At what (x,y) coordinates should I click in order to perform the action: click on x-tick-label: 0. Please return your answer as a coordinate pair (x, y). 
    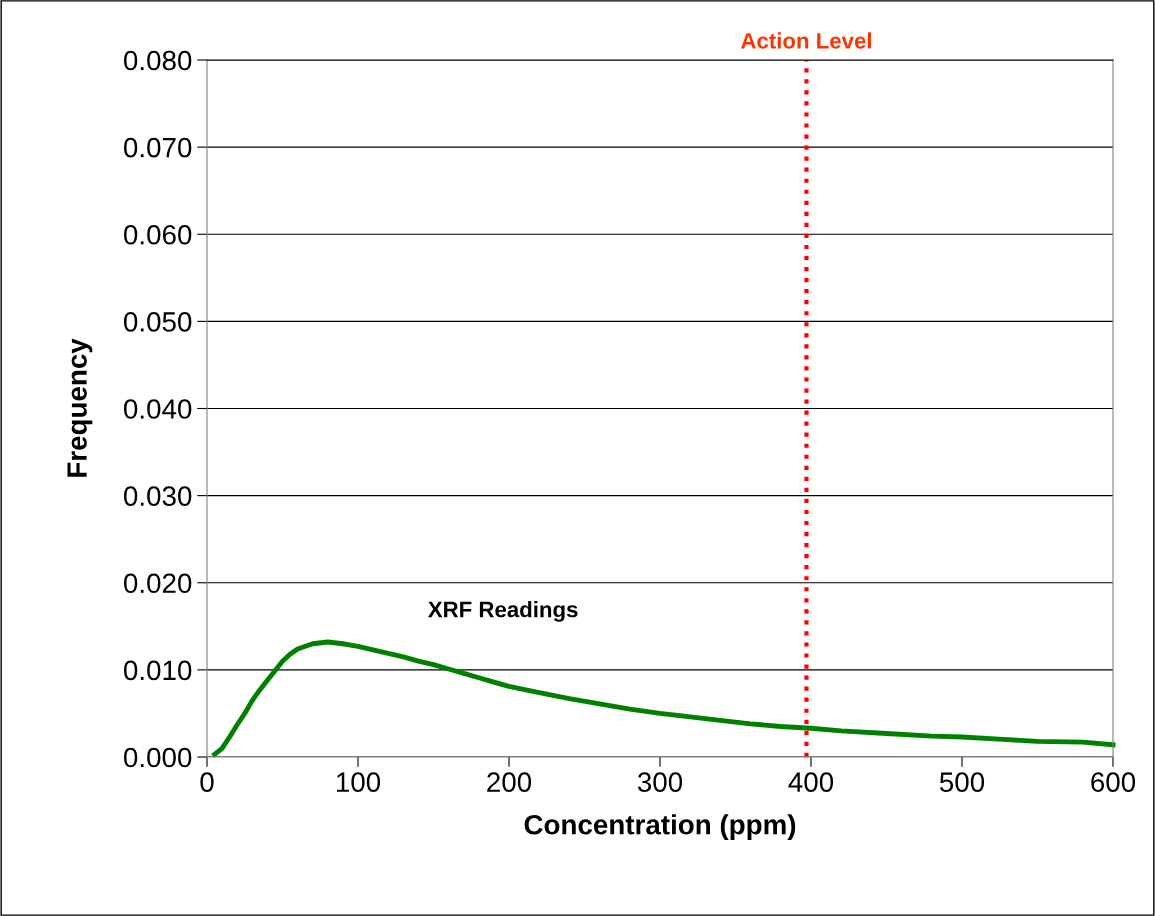
    Looking at the image, I should click on (207, 782).